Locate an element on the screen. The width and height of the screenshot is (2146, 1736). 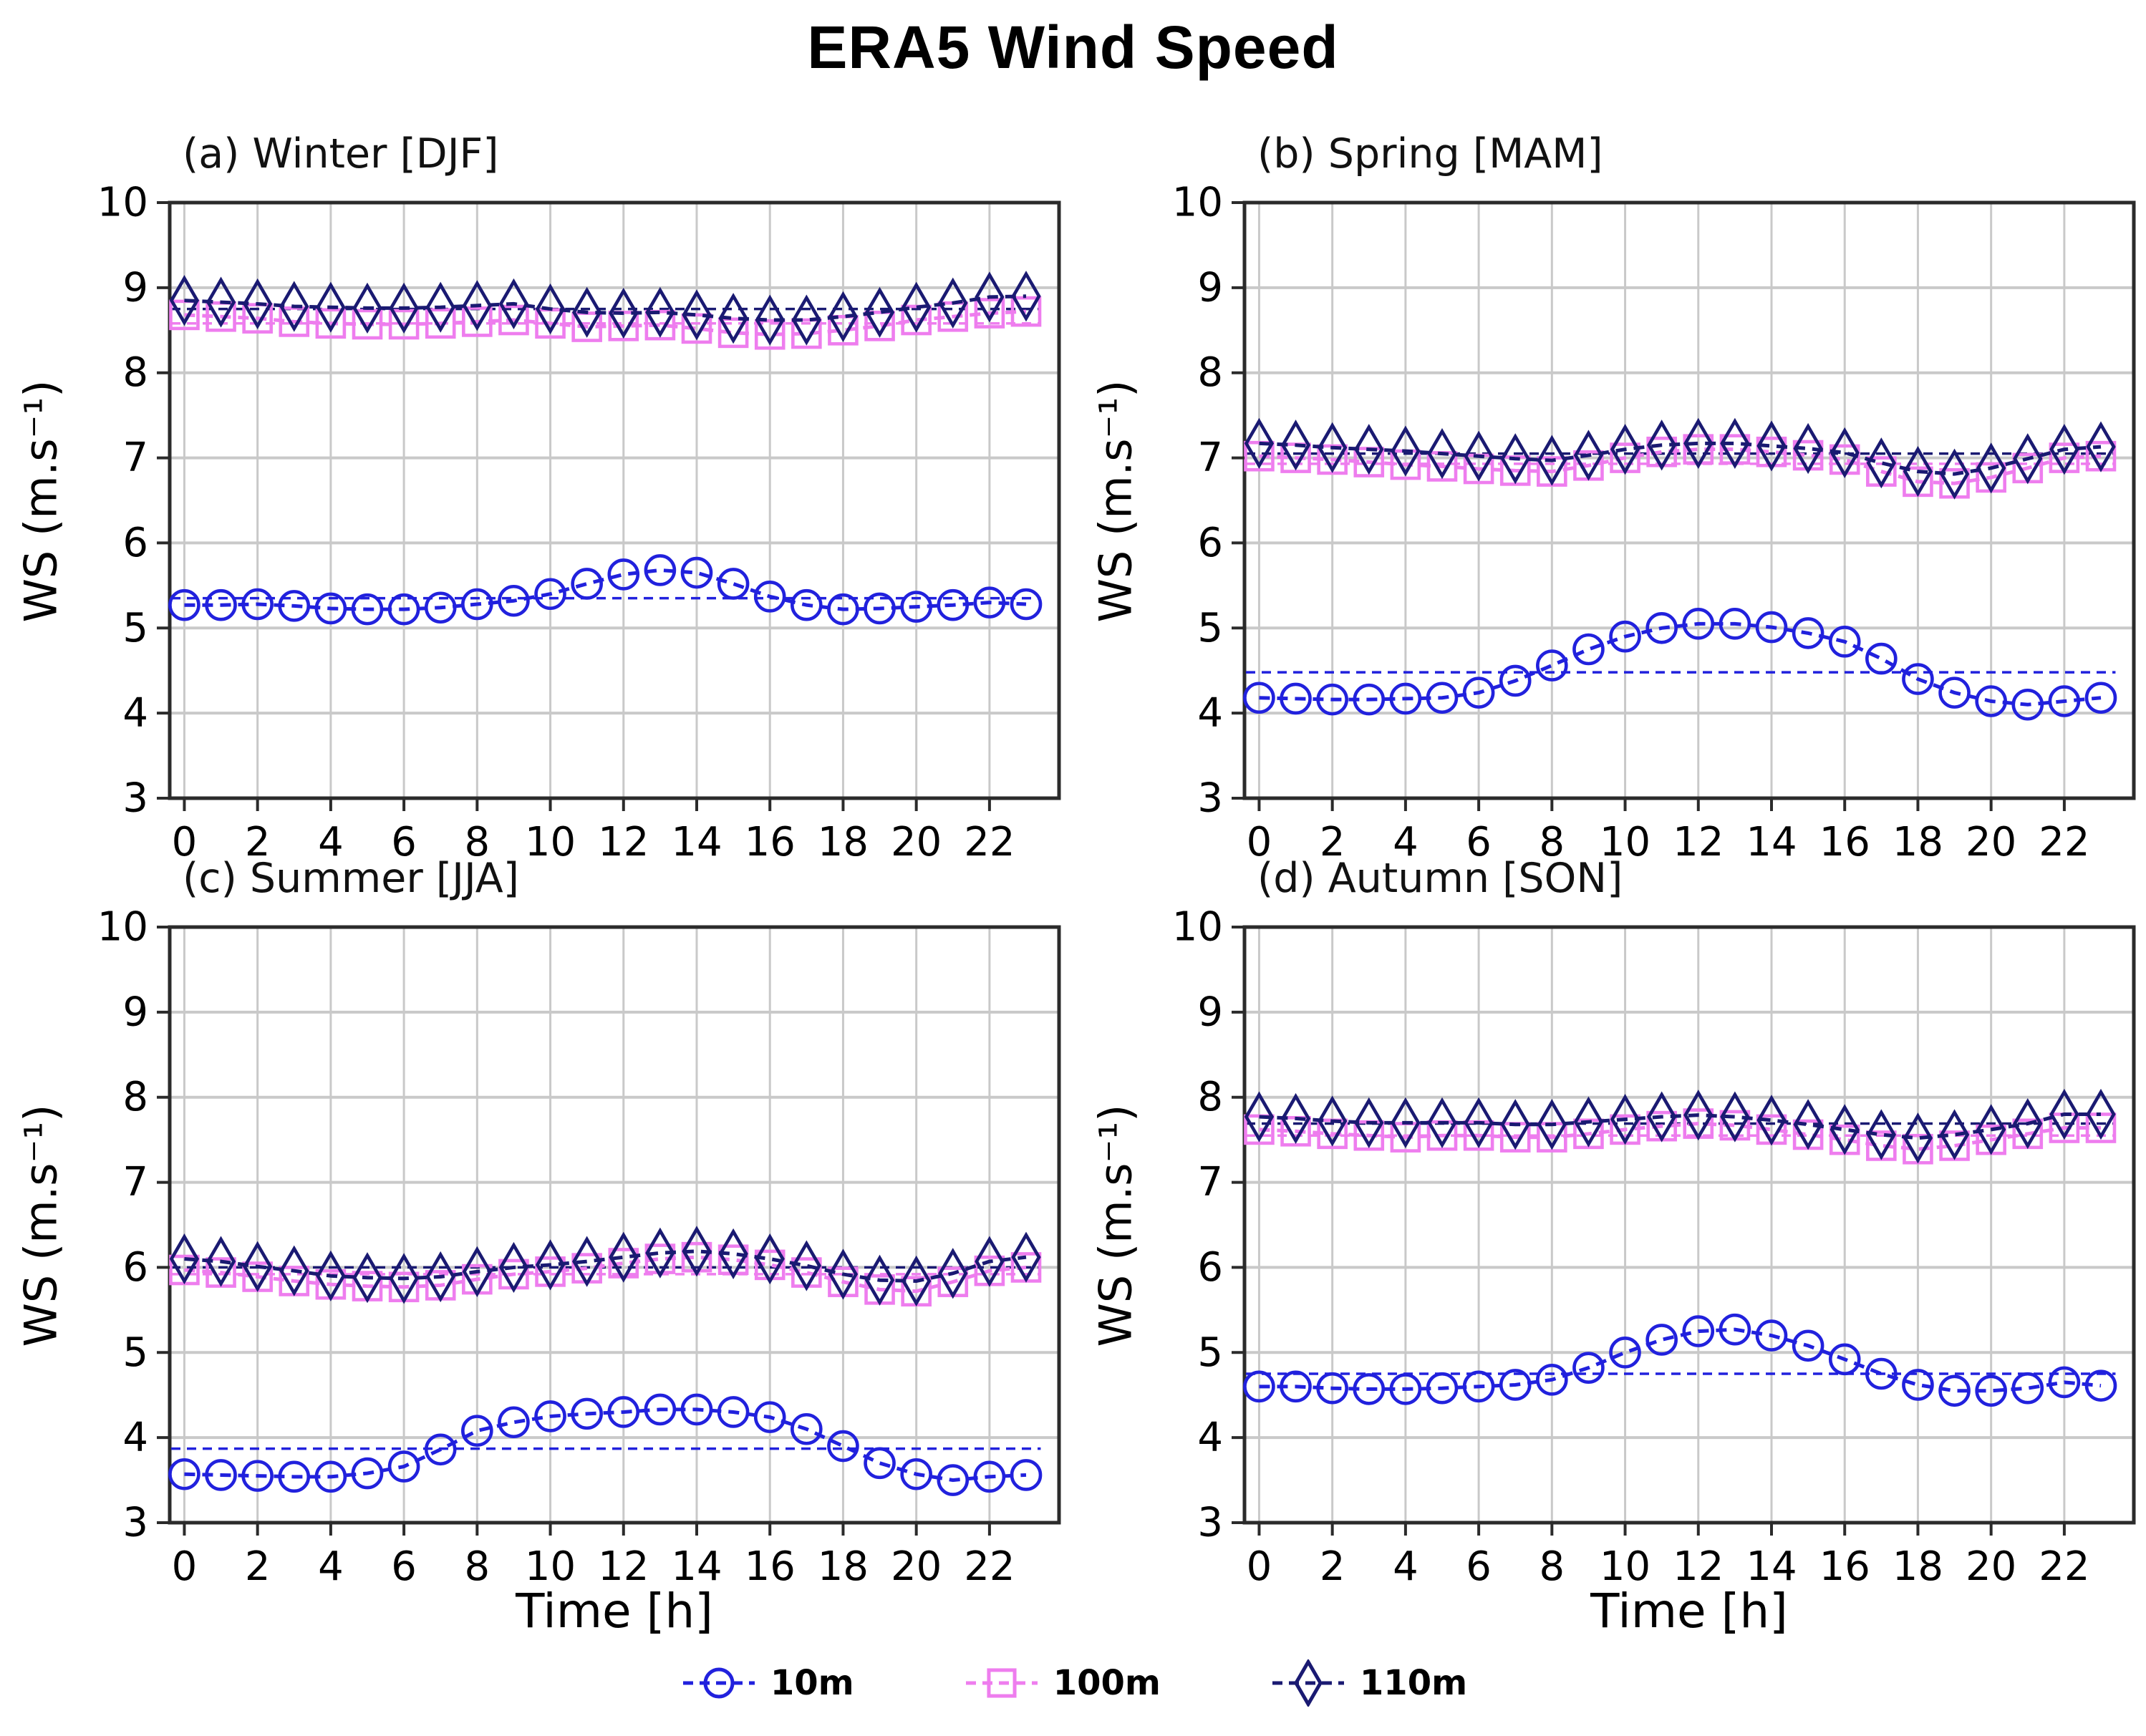
panel-d-xlabel: Time [h] is located at coordinates (1689, 1611).